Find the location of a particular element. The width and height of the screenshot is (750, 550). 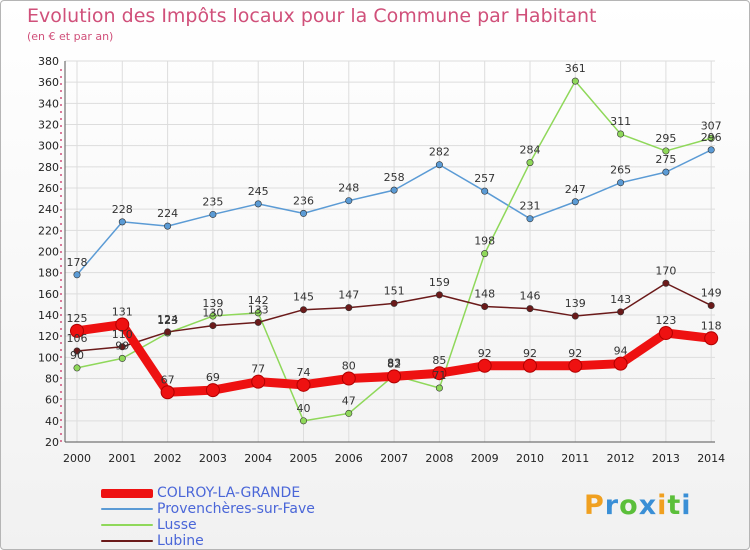

y-tick-label: 180 is located at coordinates (48, 273).